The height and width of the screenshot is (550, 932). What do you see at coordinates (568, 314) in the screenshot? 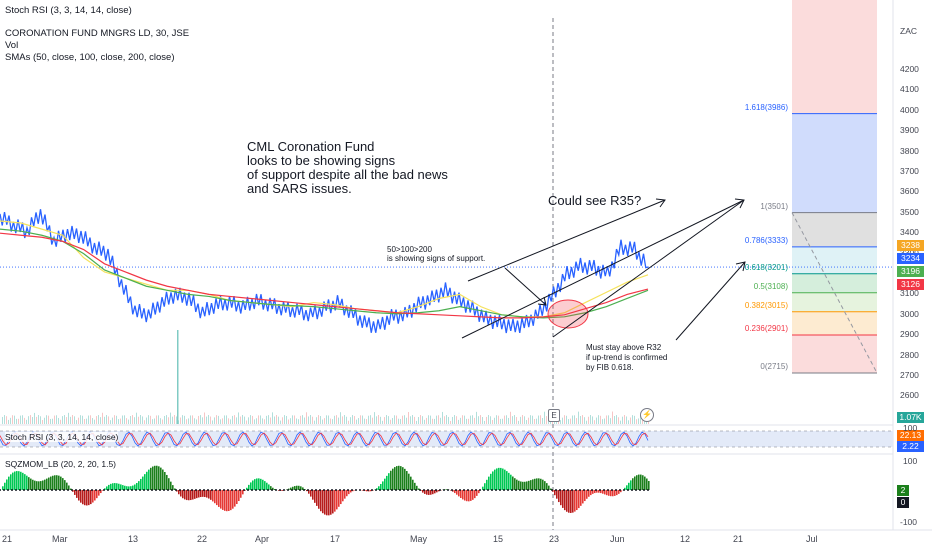
I see `highlight-ellipse` at bounding box center [568, 314].